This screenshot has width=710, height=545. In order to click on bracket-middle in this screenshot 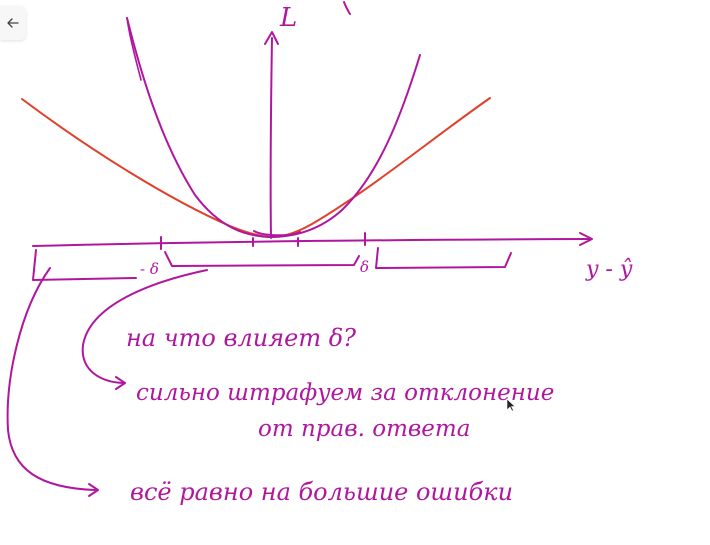, I will do `click(262, 259)`.